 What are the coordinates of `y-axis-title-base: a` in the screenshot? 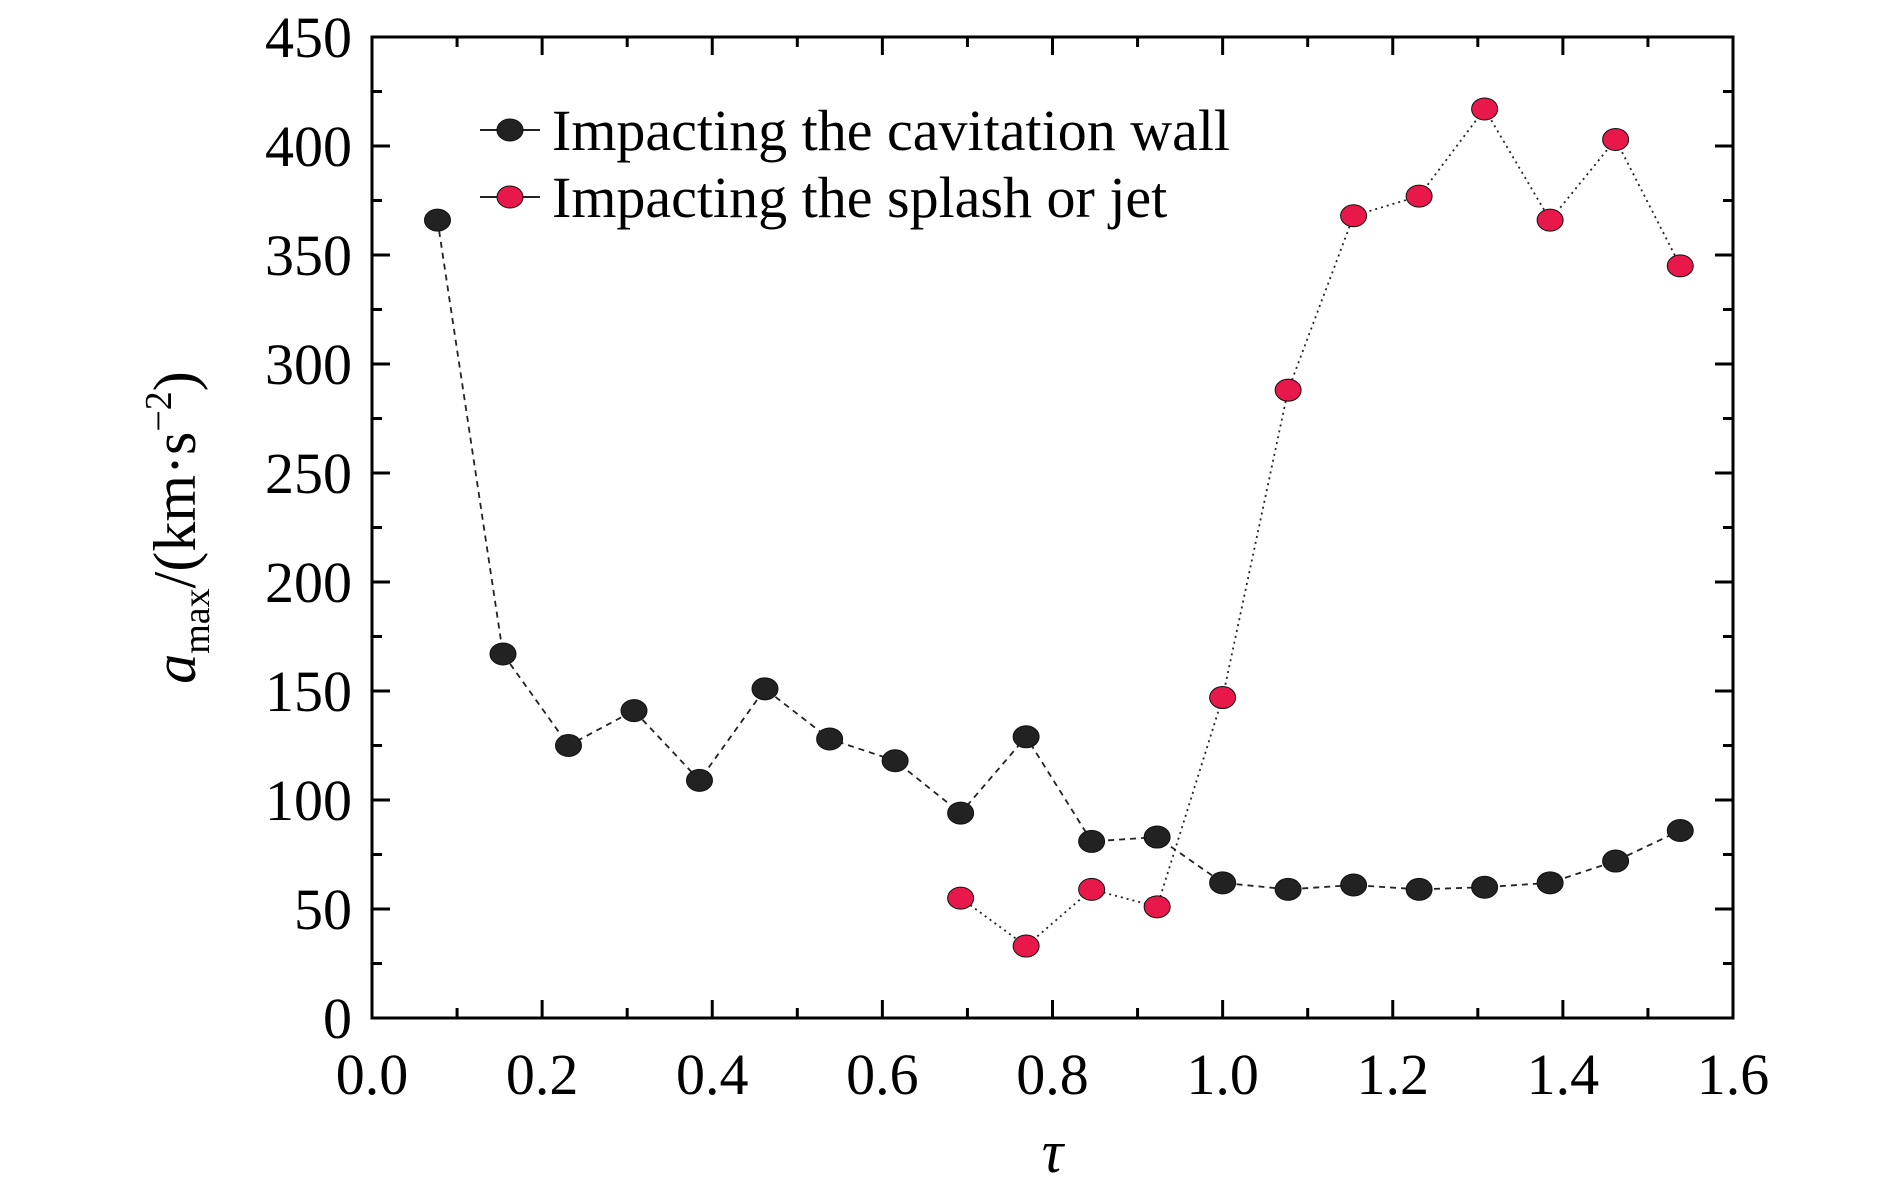 It's located at (175, 669).